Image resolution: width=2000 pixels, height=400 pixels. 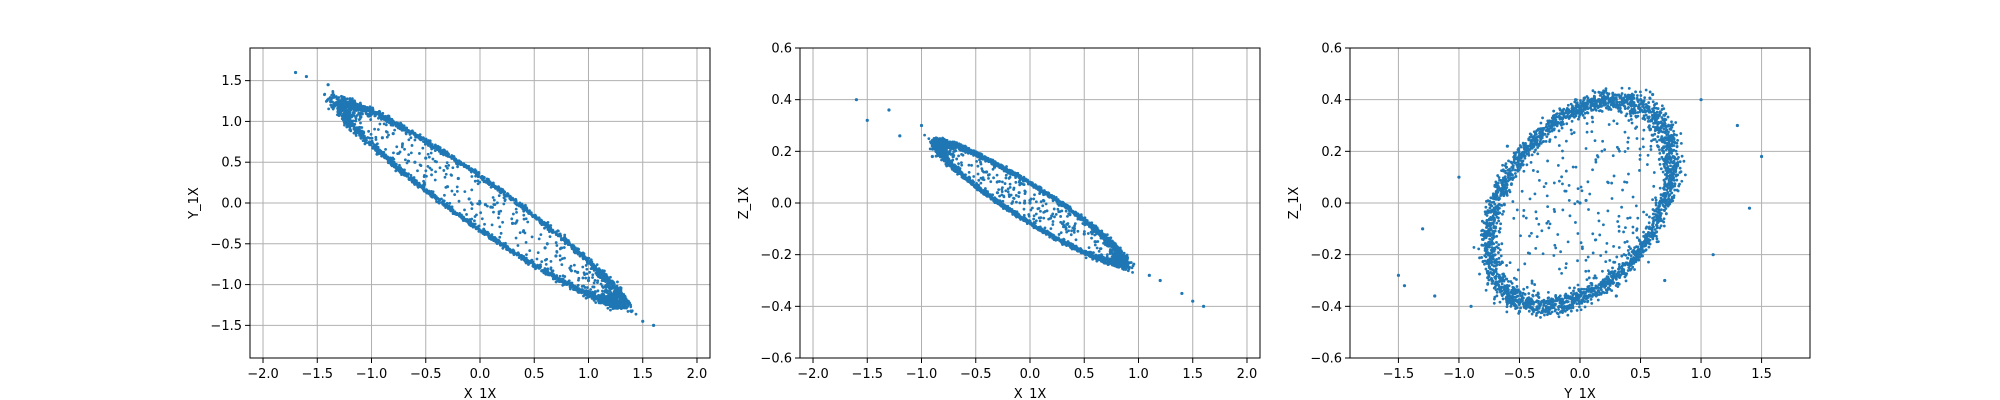 I want to click on scatter-points, so click(x=1030, y=203).